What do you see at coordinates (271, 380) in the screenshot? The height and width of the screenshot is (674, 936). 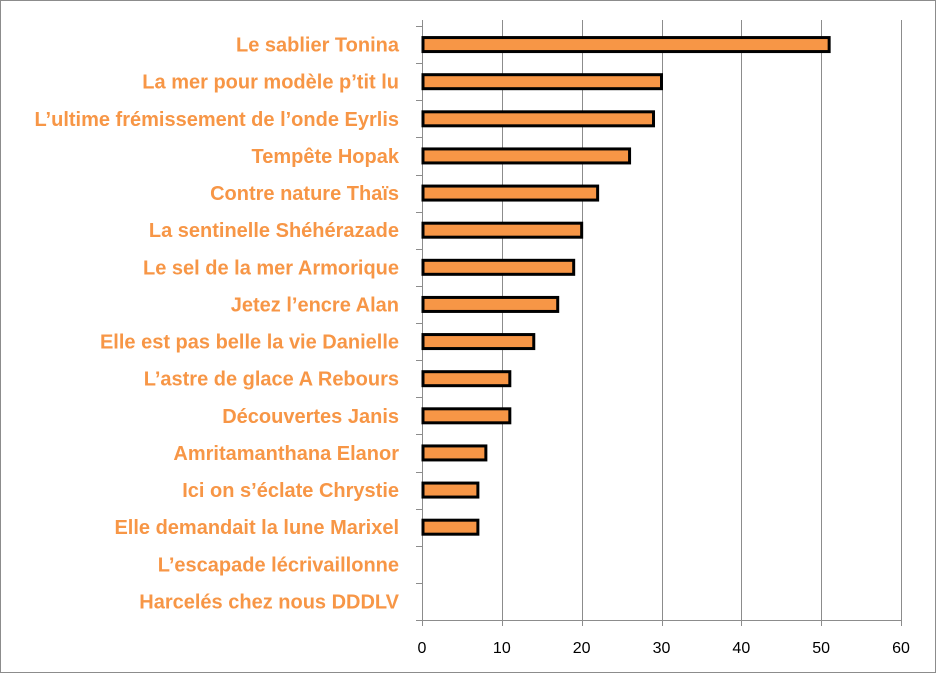 I see `category-label: L’astre de glace A Rebours` at bounding box center [271, 380].